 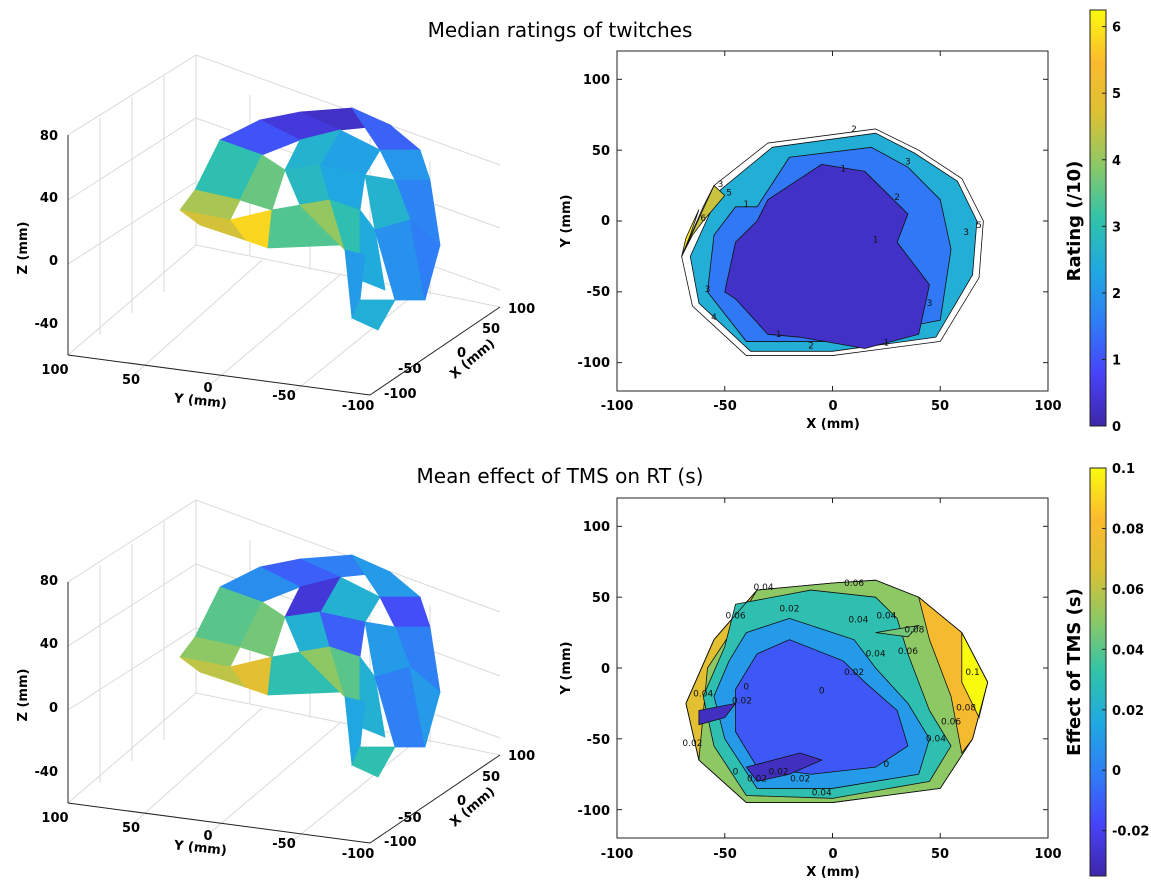 What do you see at coordinates (472, 359) in the screenshot?
I see `x-axis-label: X (mm)` at bounding box center [472, 359].